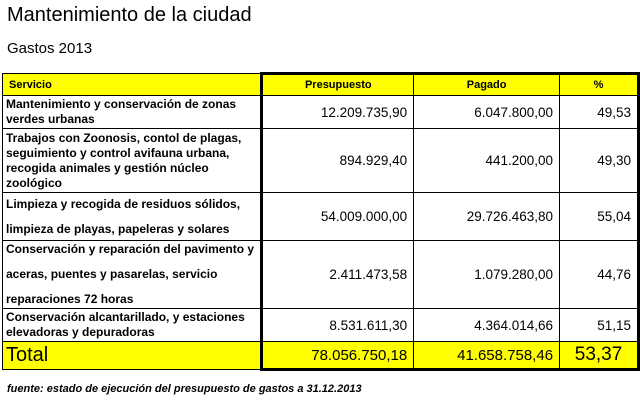 This screenshot has width=640, height=402. I want to click on total-percent: 53,37, so click(599, 356).